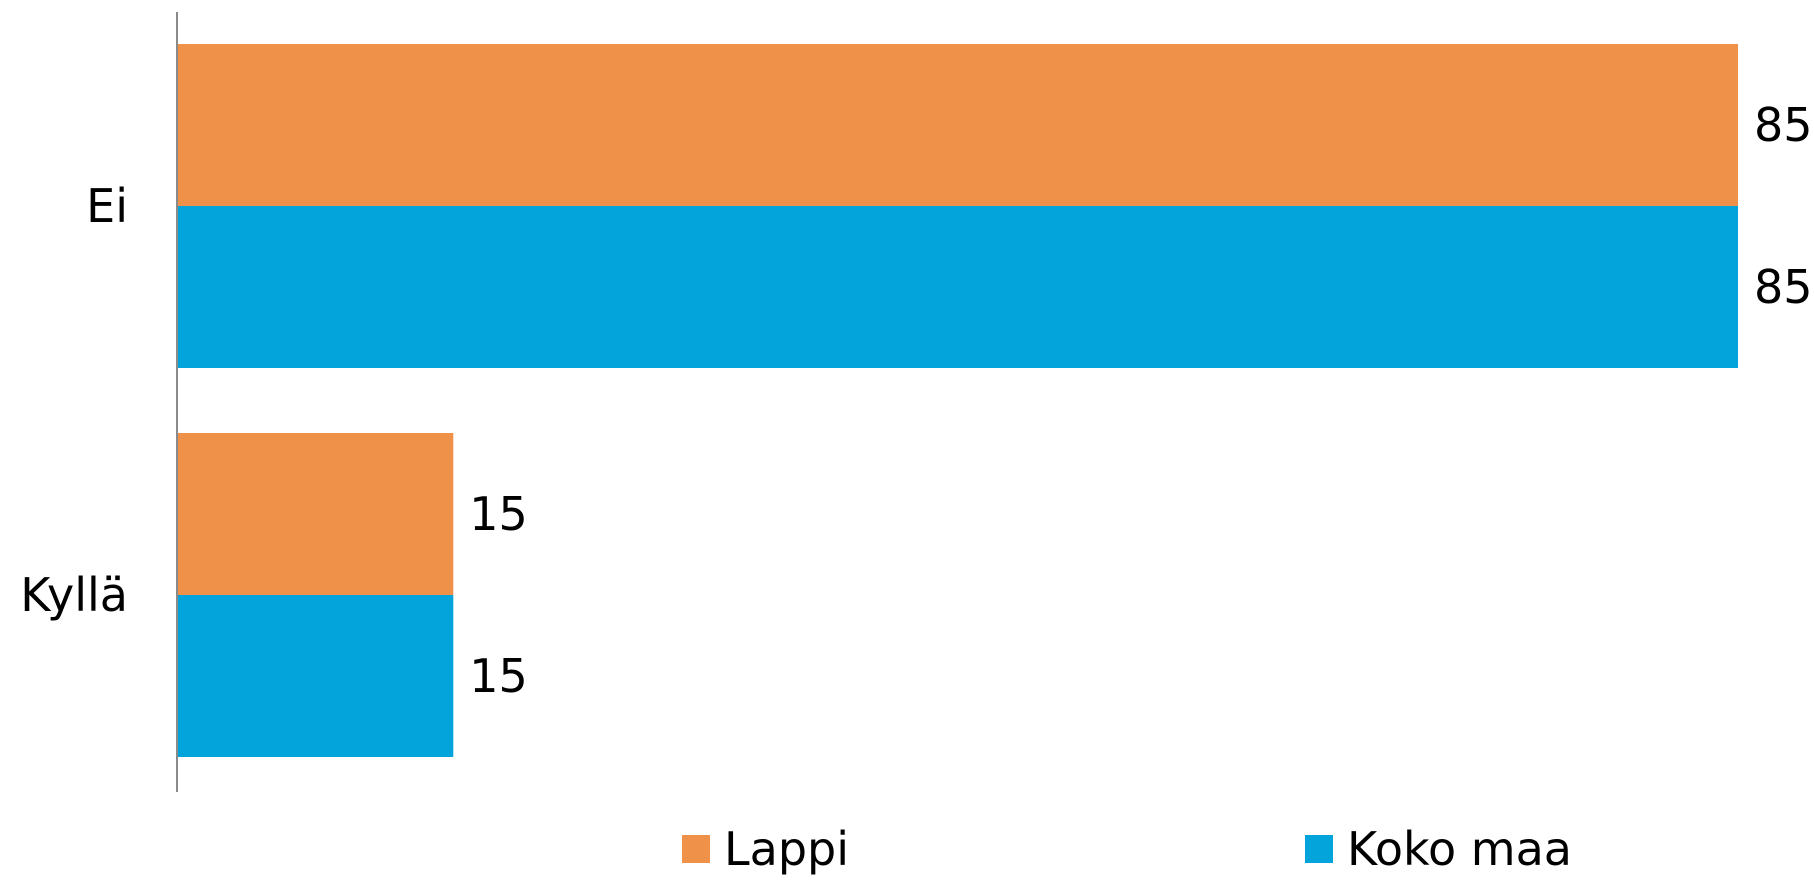 The image size is (1814, 889). I want to click on data-label-koko-maa-ei: 85, so click(1783, 287).